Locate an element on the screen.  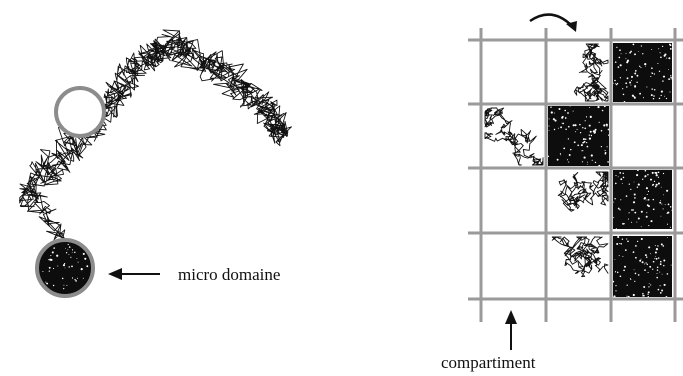
compartment-walk-trajectory is located at coordinates (546, 160).